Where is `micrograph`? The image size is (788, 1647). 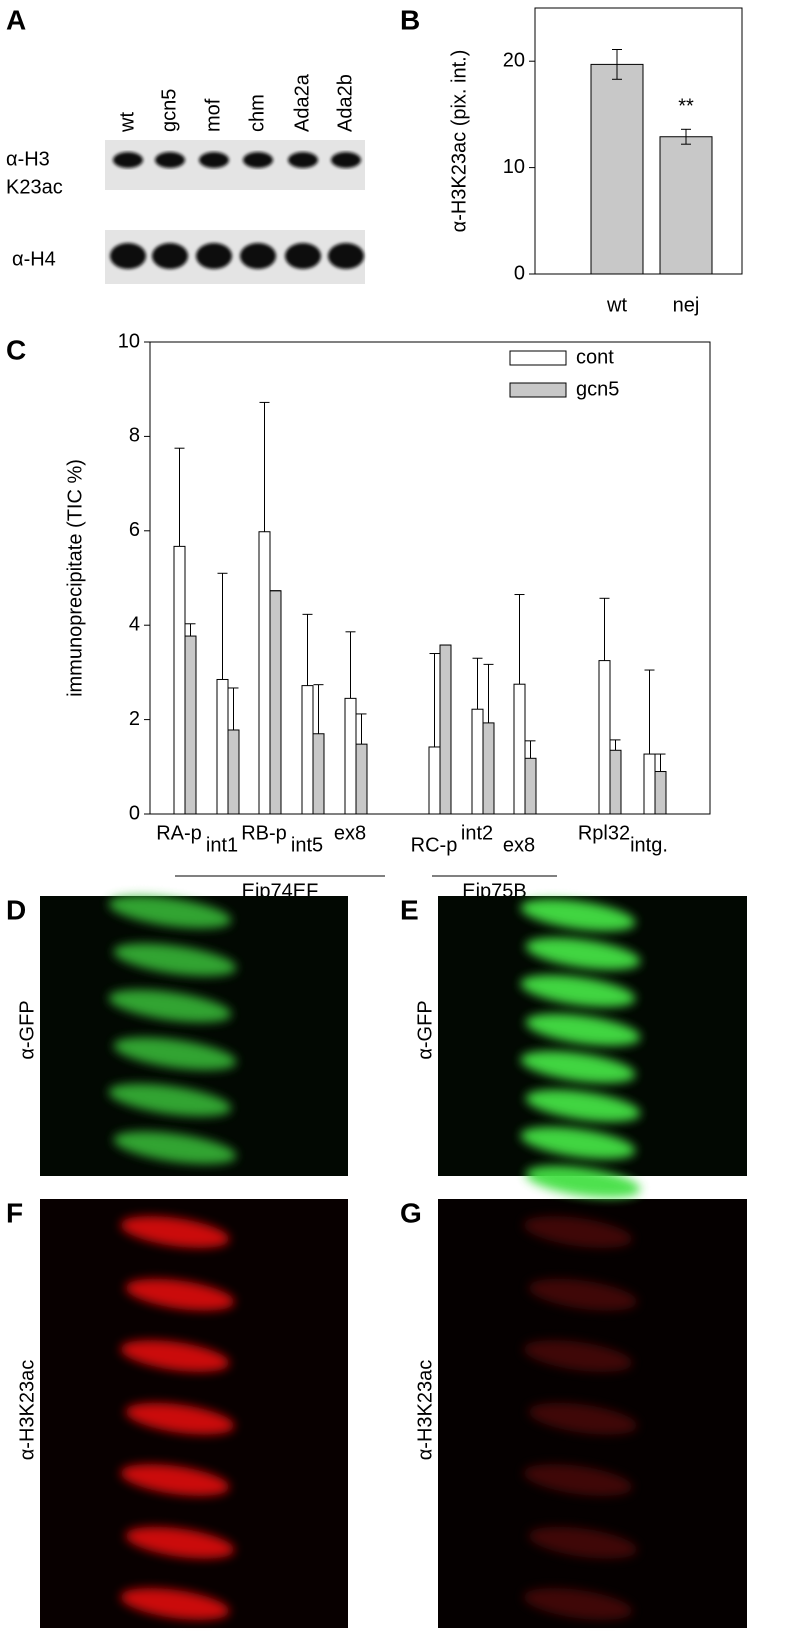
micrograph is located at coordinates (194, 1036).